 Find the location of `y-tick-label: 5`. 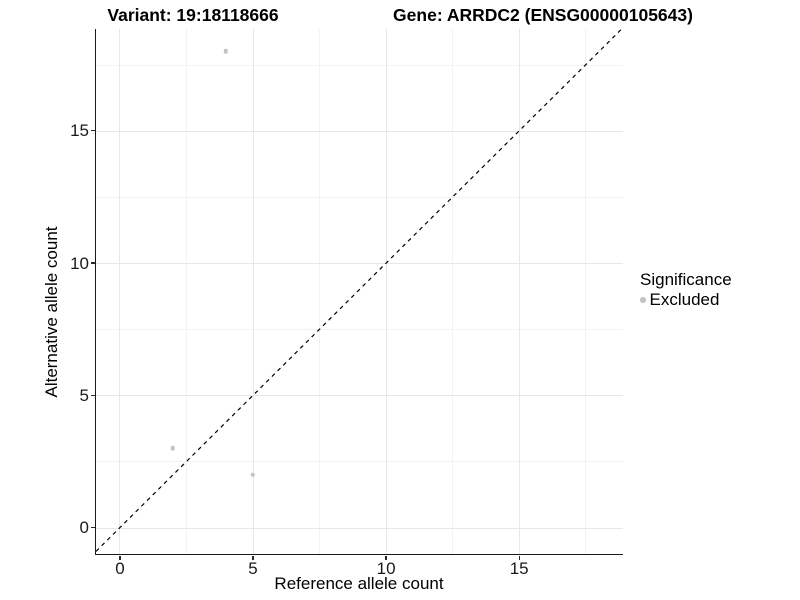

y-tick-label: 5 is located at coordinates (84, 395).